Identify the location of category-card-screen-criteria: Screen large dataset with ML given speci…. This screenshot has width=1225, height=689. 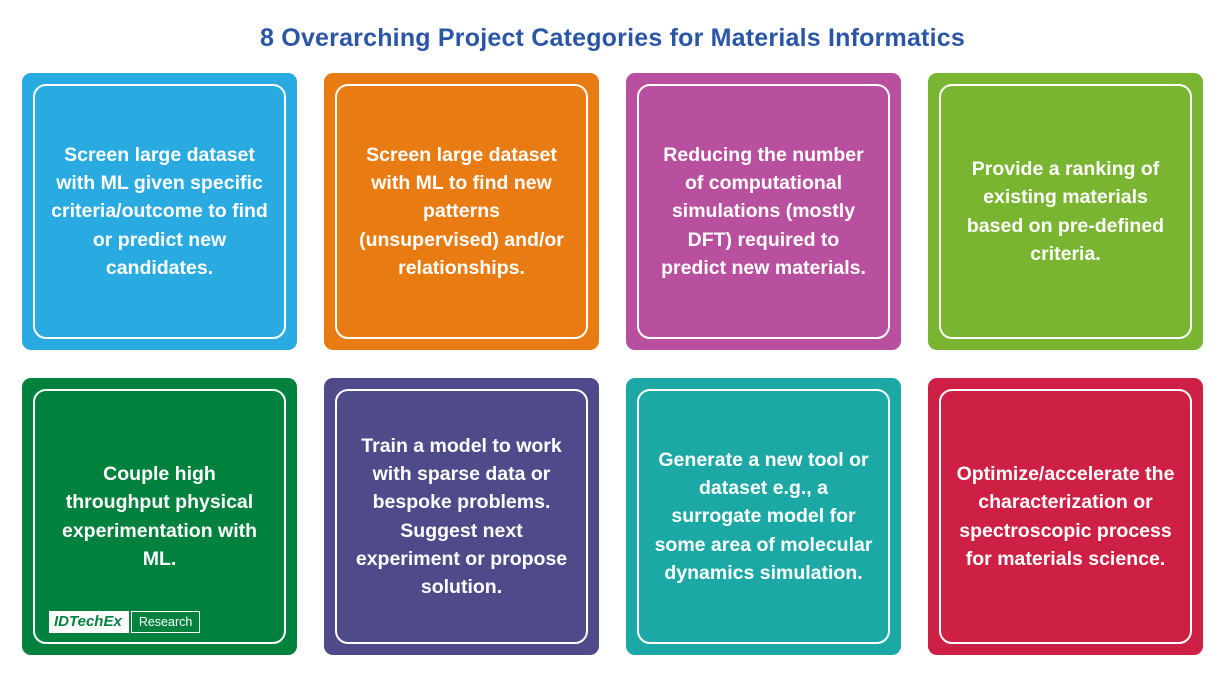
(159, 211).